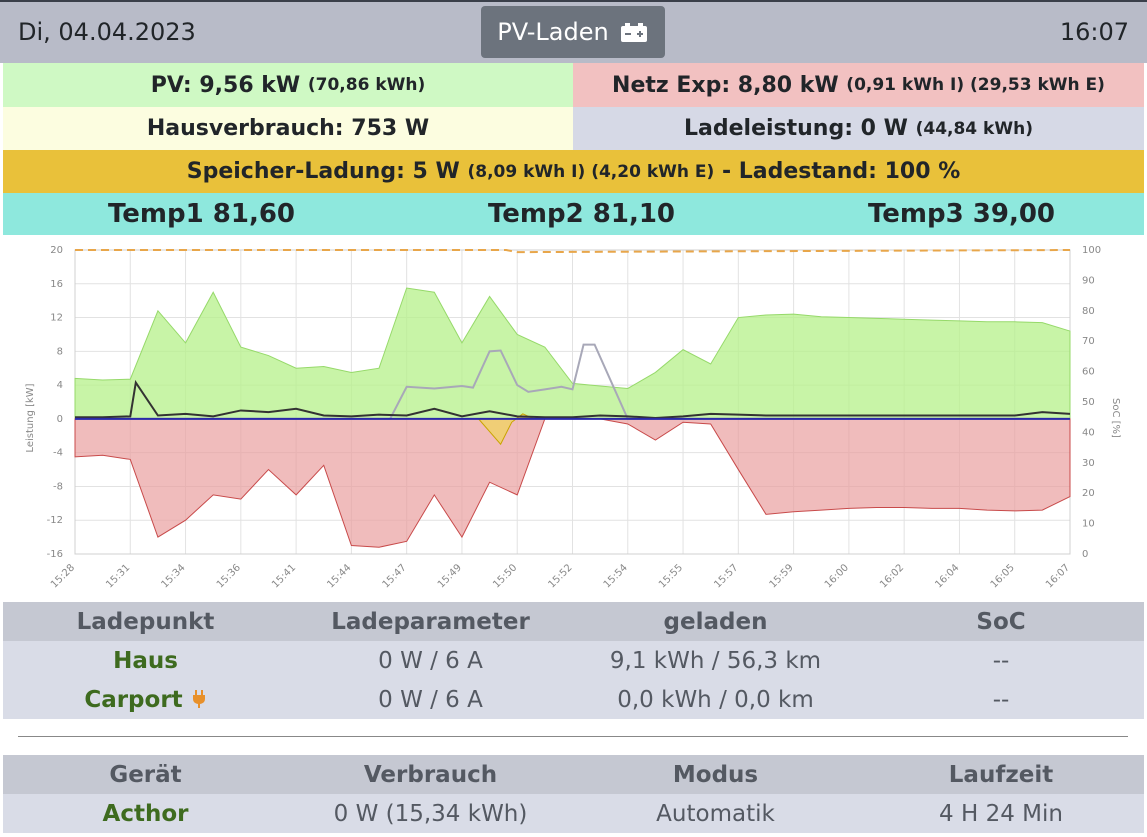  What do you see at coordinates (841, 171) in the screenshot?
I see `storage-soc: - Ladestand: 100 %` at bounding box center [841, 171].